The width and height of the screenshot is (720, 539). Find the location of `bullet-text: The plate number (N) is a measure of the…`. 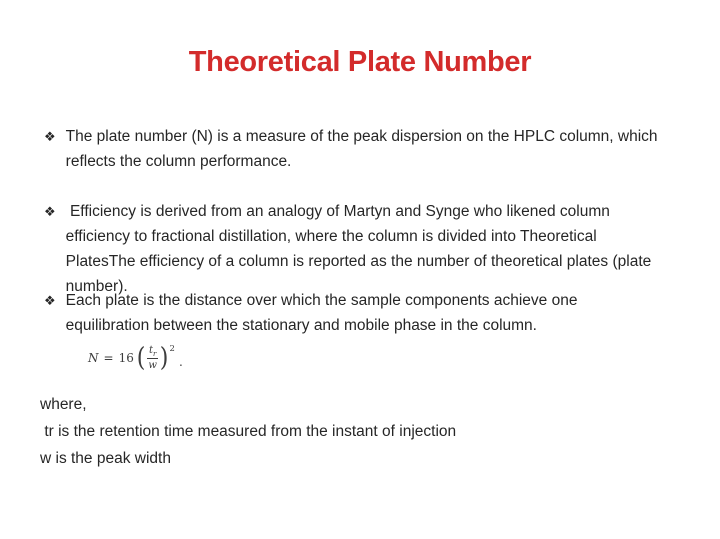

bullet-text: The plate number (N) is a measure of the… is located at coordinates (361, 149).